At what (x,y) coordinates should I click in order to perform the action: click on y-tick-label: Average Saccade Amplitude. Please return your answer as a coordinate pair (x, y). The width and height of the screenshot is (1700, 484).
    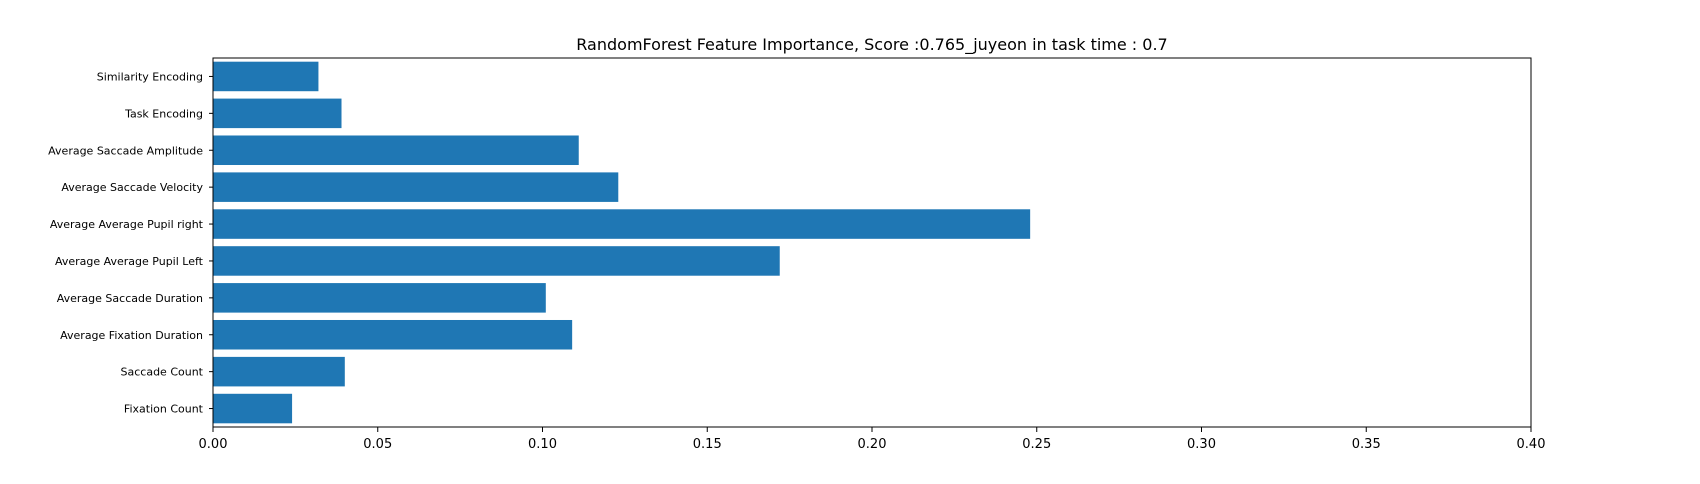
    Looking at the image, I should click on (125, 150).